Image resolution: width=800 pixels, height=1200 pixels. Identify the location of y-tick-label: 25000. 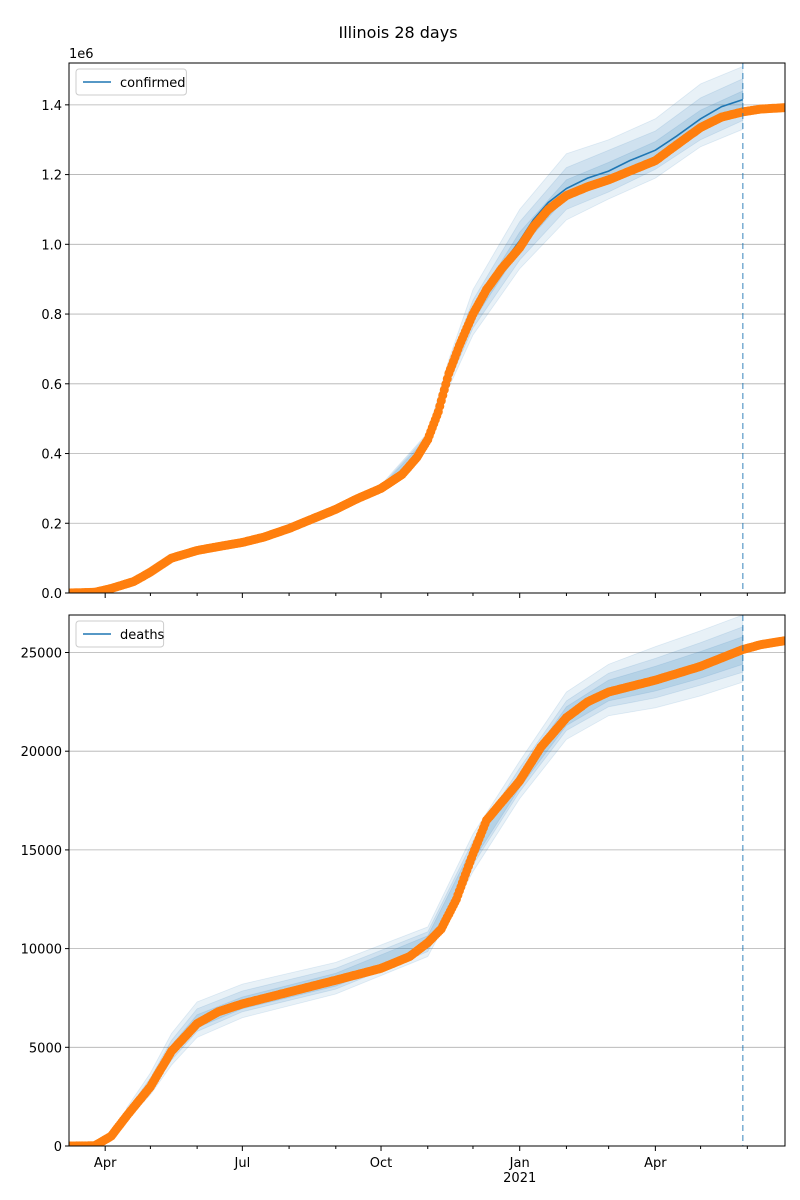
(41, 654).